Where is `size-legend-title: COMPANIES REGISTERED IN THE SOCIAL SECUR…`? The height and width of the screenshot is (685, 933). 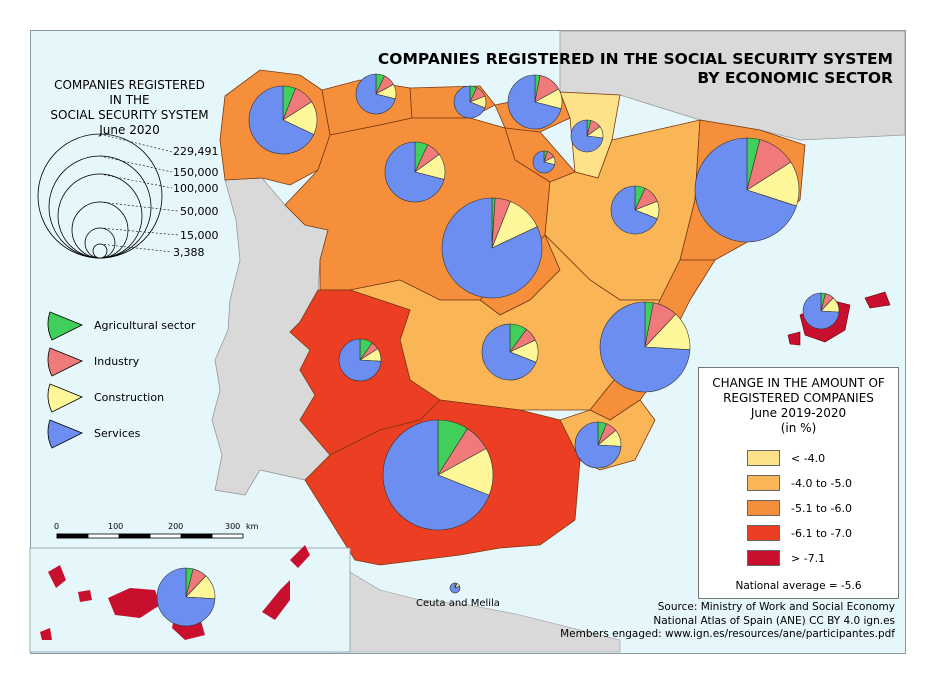 size-legend-title: COMPANIES REGISTERED IN THE SOCIAL SECUR… is located at coordinates (129, 108).